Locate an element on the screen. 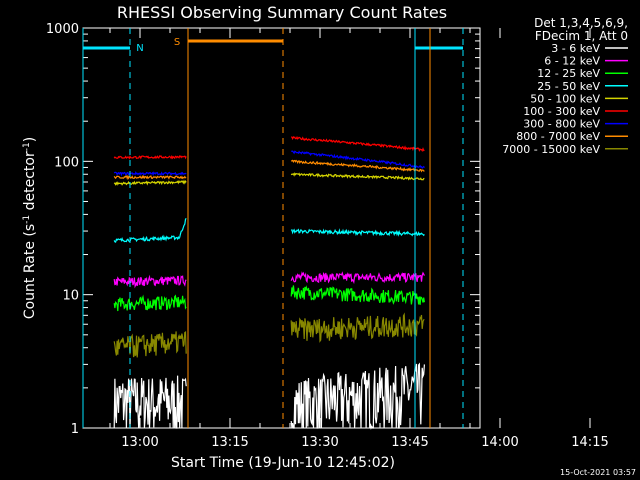 The width and height of the screenshot is (640, 480). legend-header-line-2: FDecim 1, Att 0 is located at coordinates (581, 36).